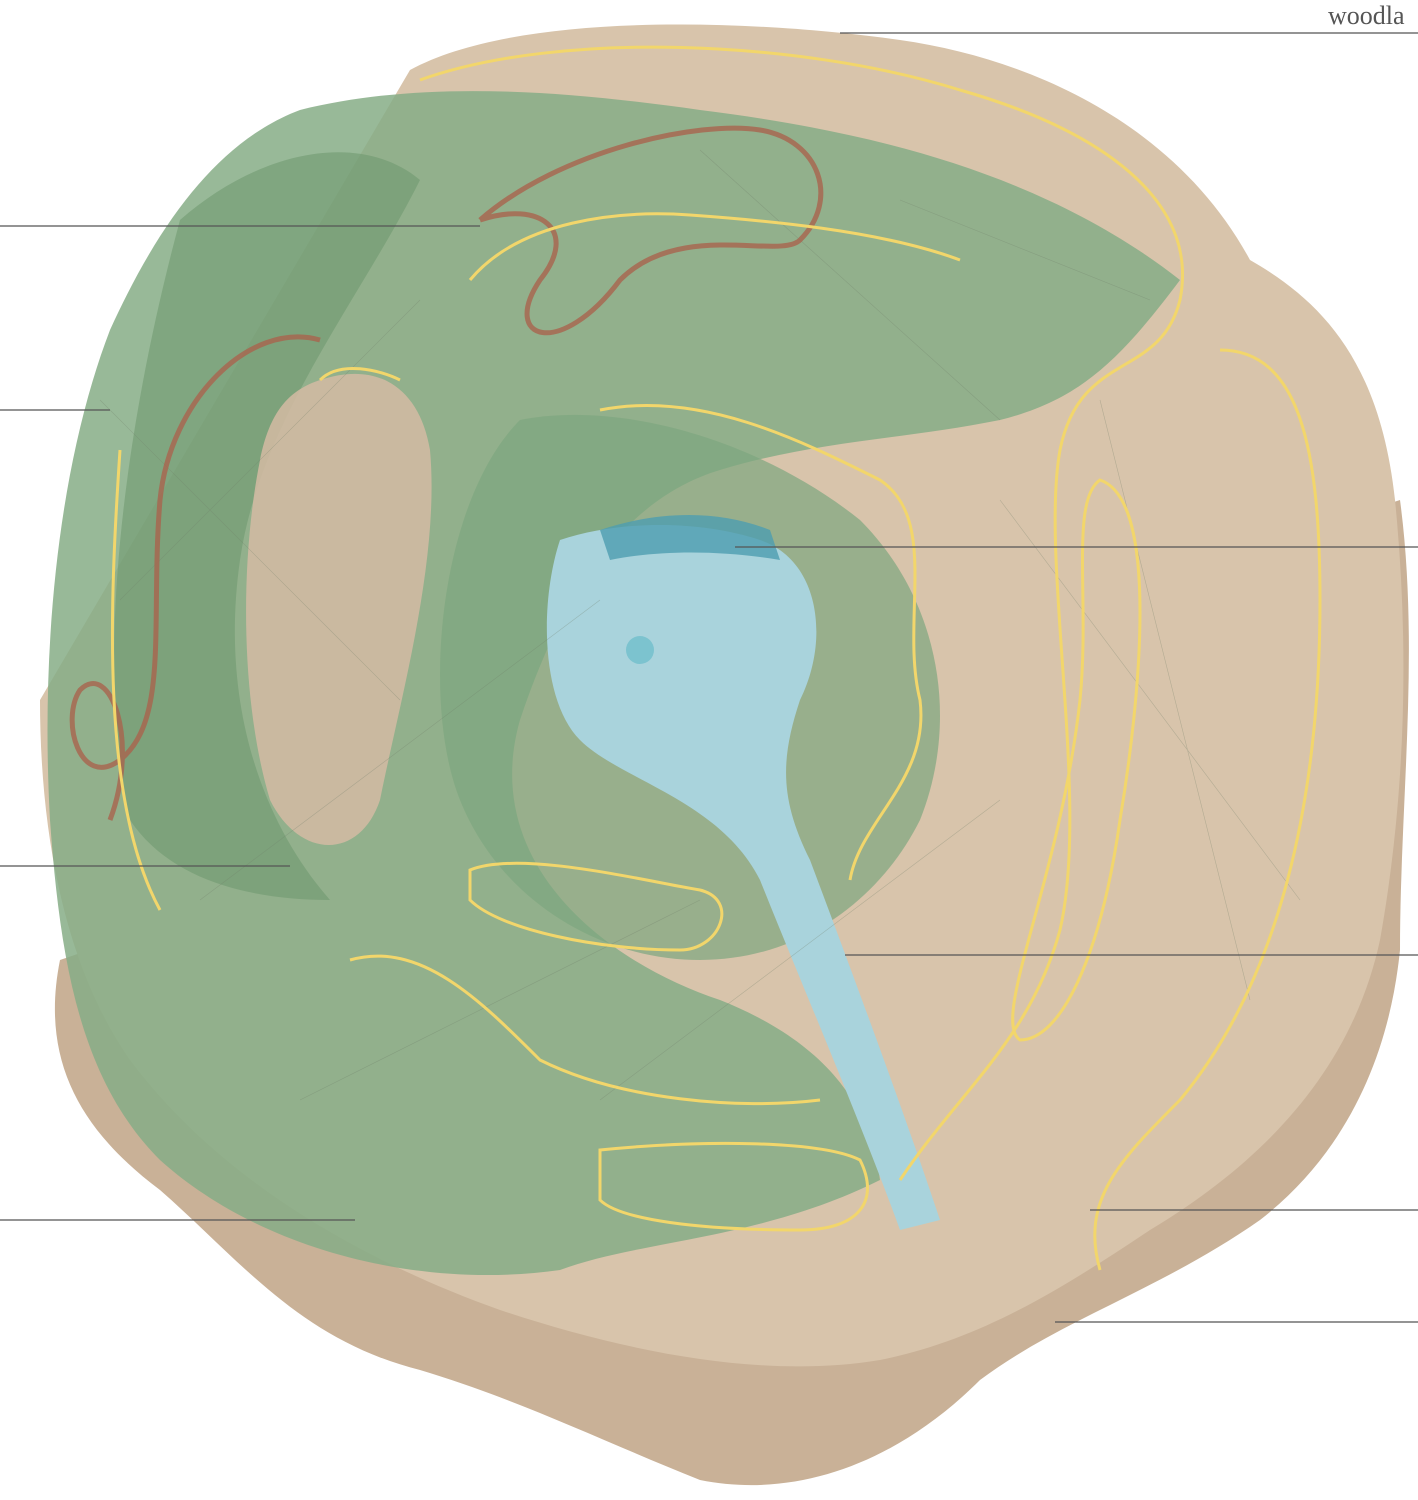 This screenshot has height=1500, width=1418. What do you see at coordinates (1366, 15) in the screenshot?
I see `label: woodla` at bounding box center [1366, 15].